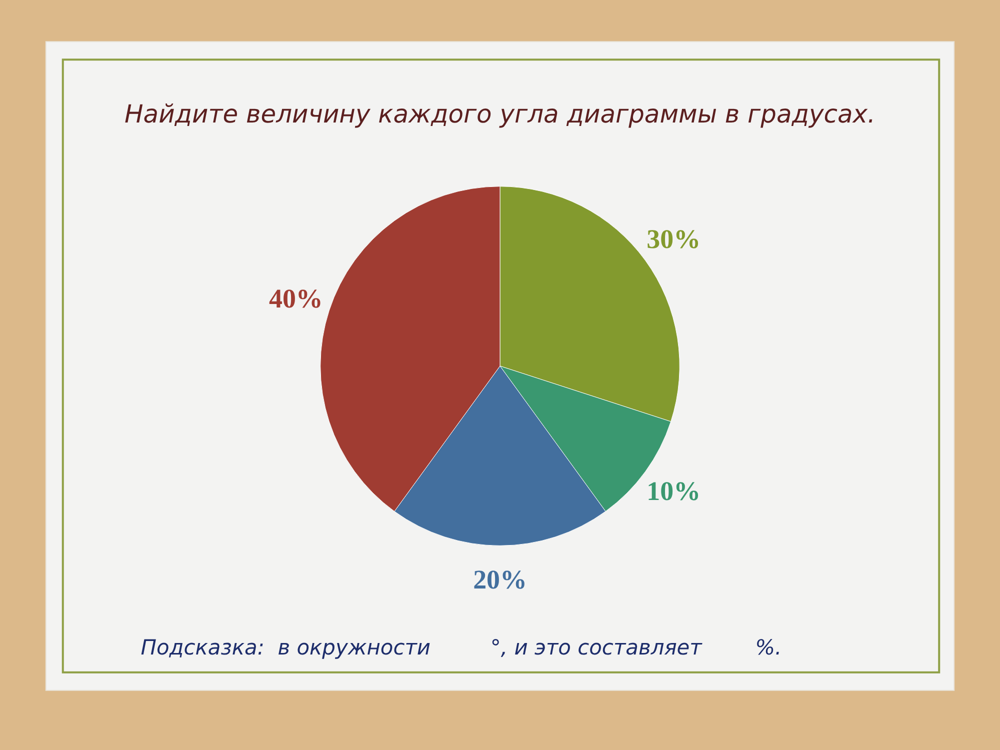 The height and width of the screenshot is (750, 1000). I want to click on data-label: 20%, so click(500, 579).